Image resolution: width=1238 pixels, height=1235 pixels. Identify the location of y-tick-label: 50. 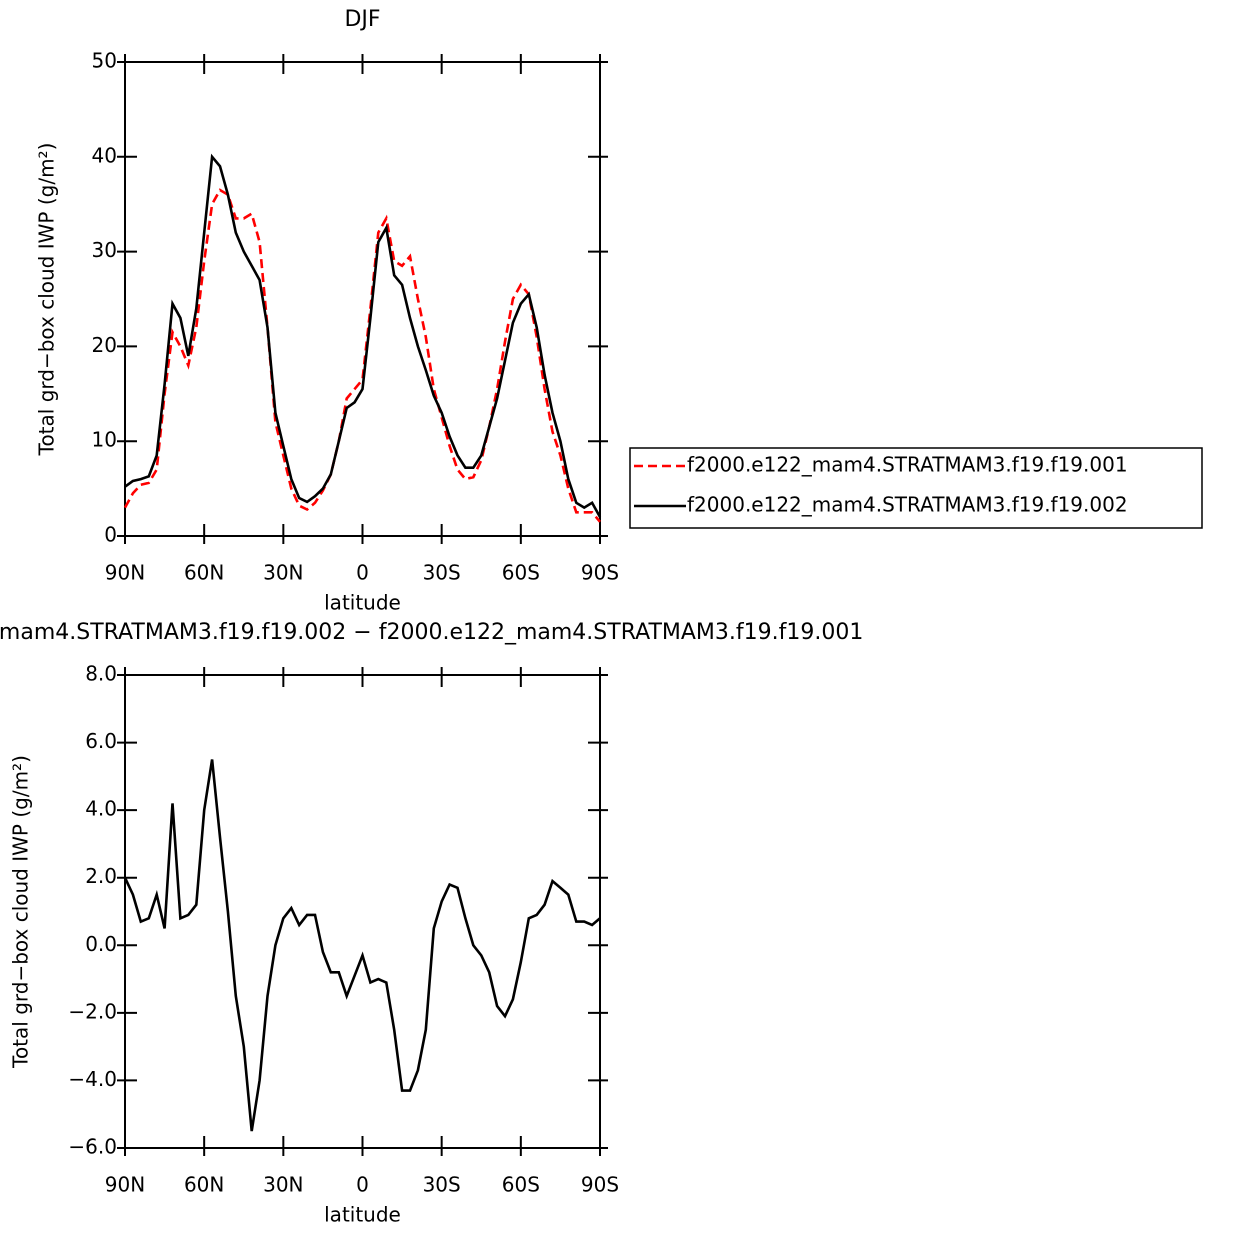
(104, 61).